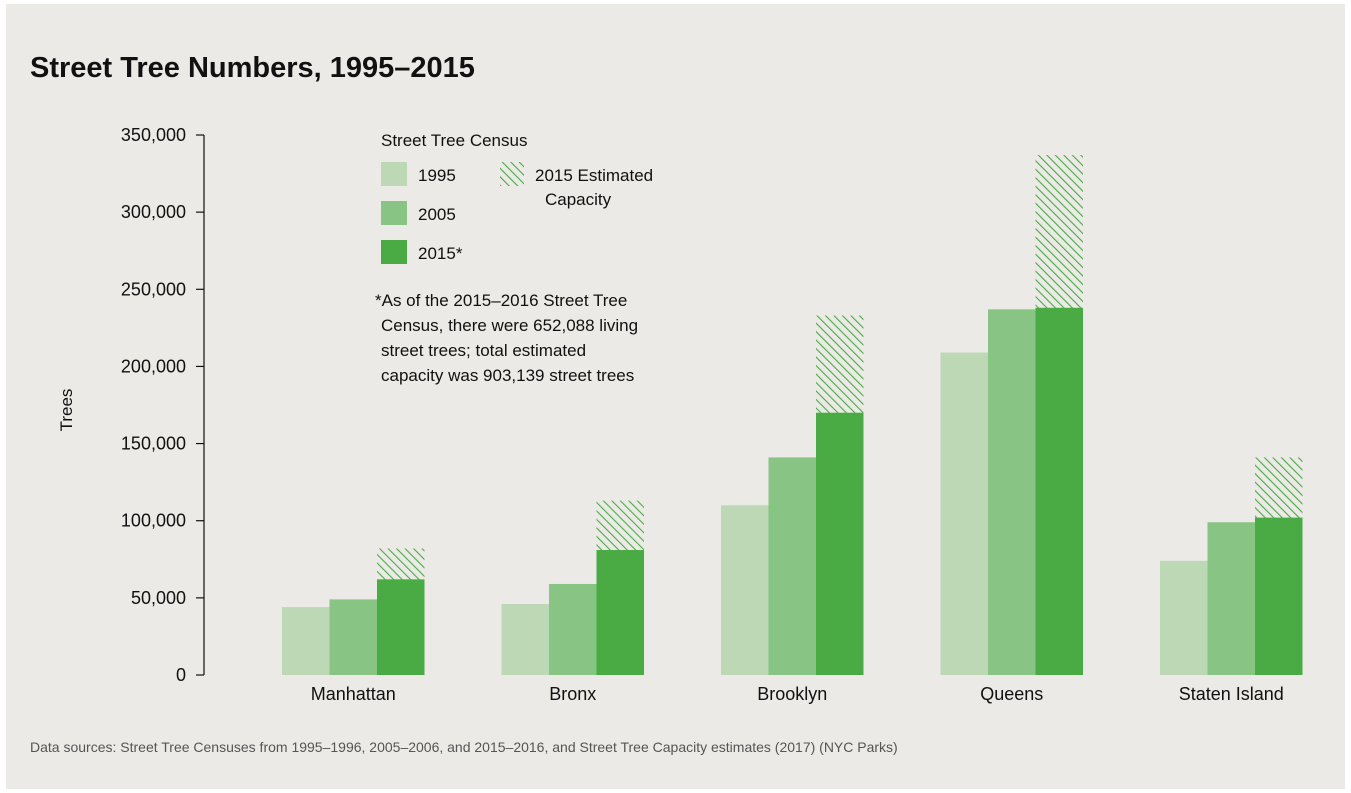 This screenshot has width=1351, height=793. I want to click on category-label: Brooklyn, so click(792, 694).